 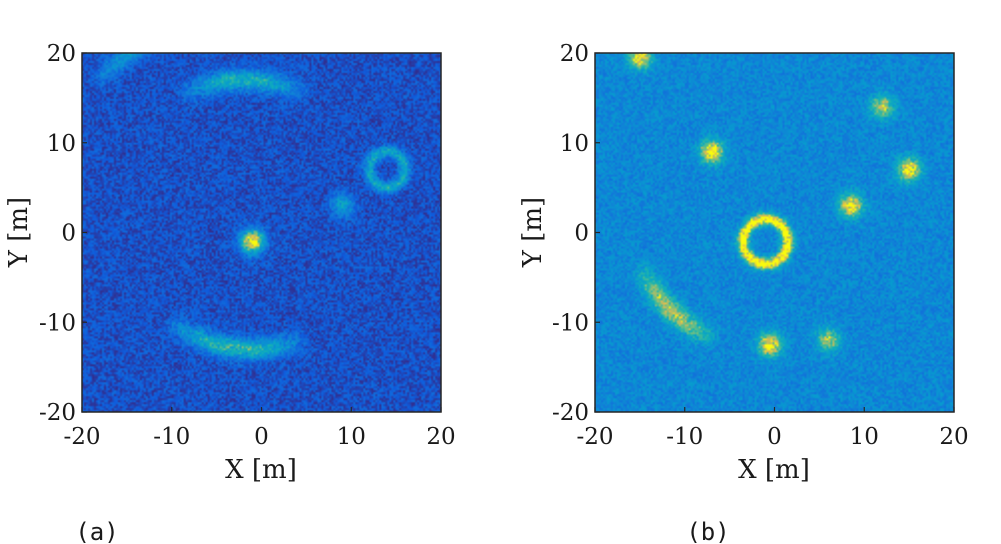 What do you see at coordinates (96, 531) in the screenshot?
I see `panel-caption-a: (a)` at bounding box center [96, 531].